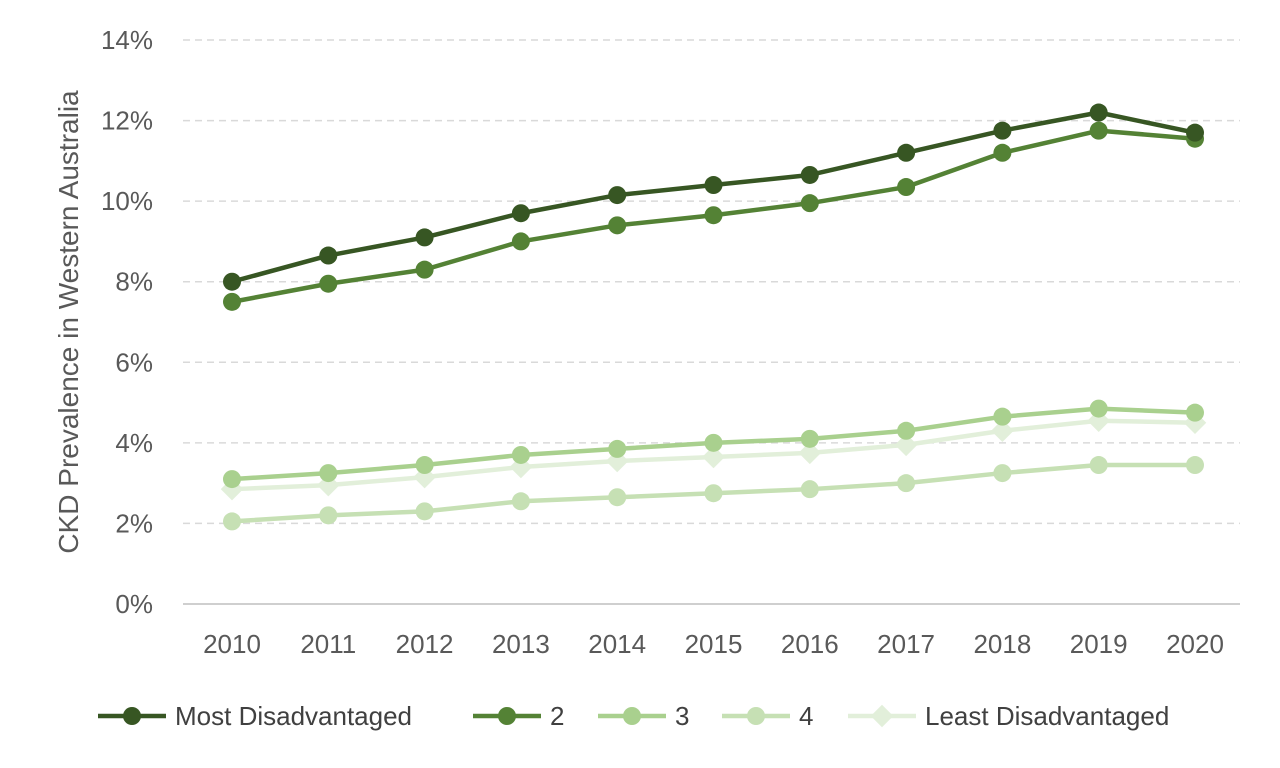  Describe the element at coordinates (127, 40) in the screenshot. I see `y-tick-label: 14%` at that location.